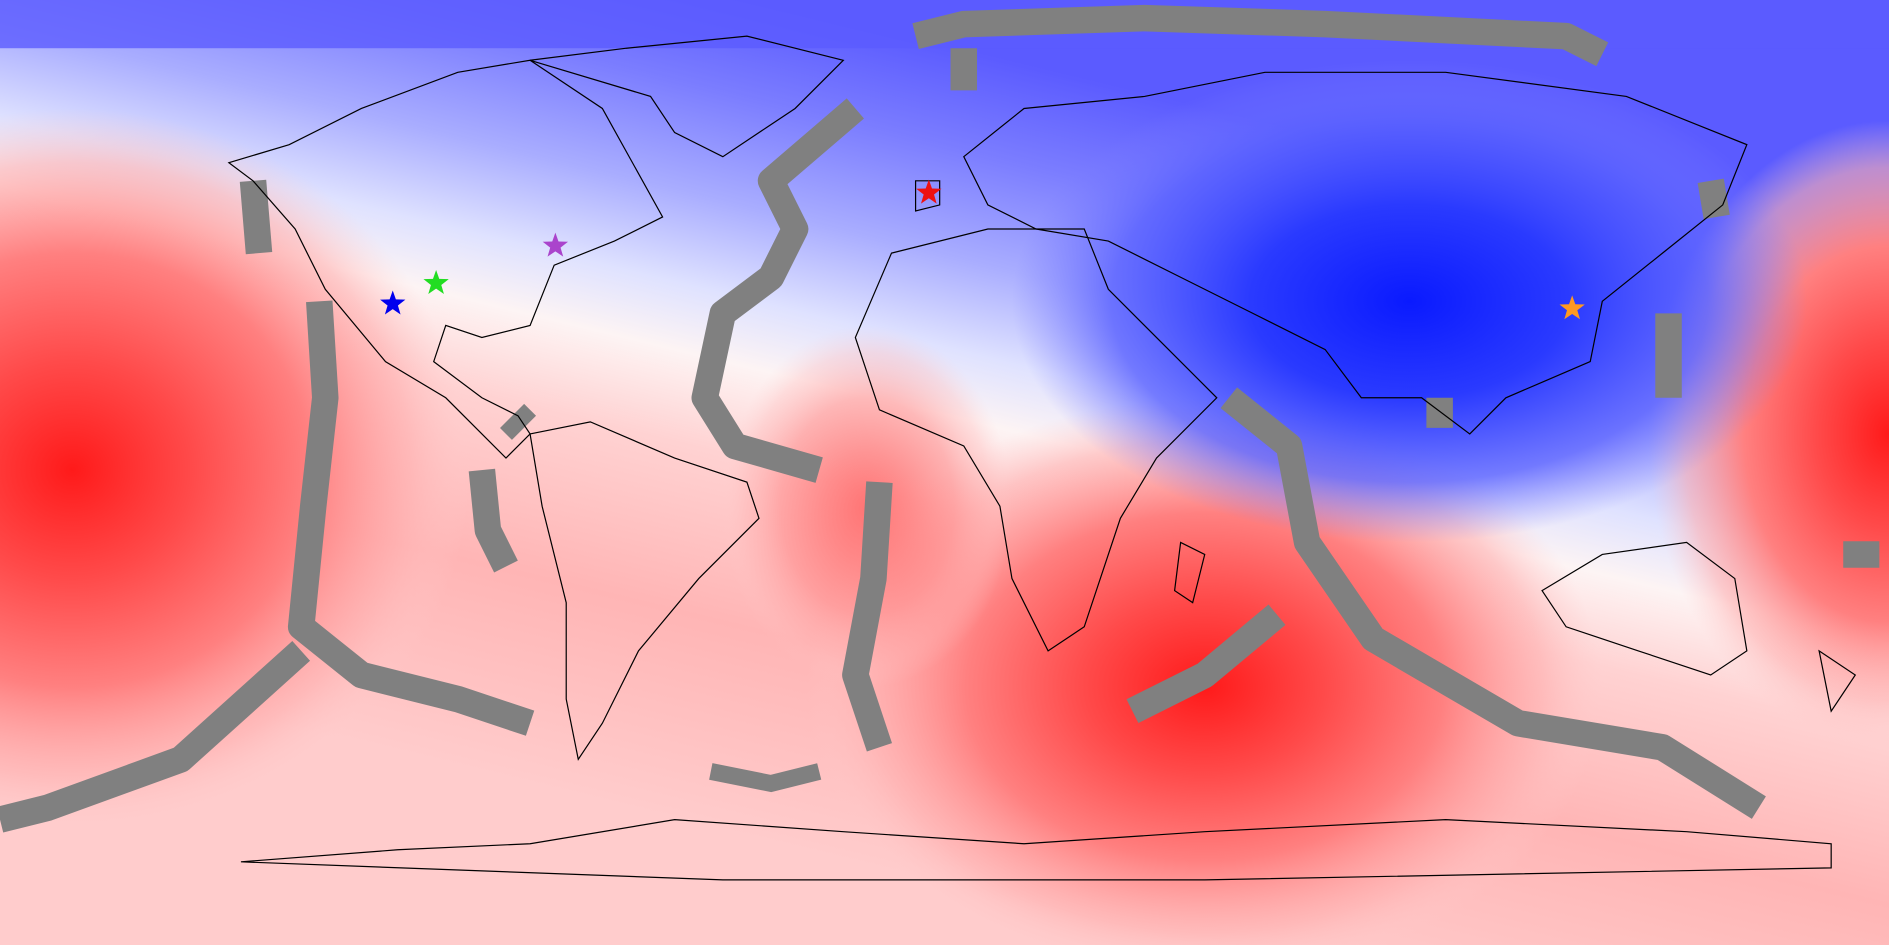 The height and width of the screenshot is (945, 1889). Describe the element at coordinates (982, 249) in the screenshot. I see `markers` at that location.